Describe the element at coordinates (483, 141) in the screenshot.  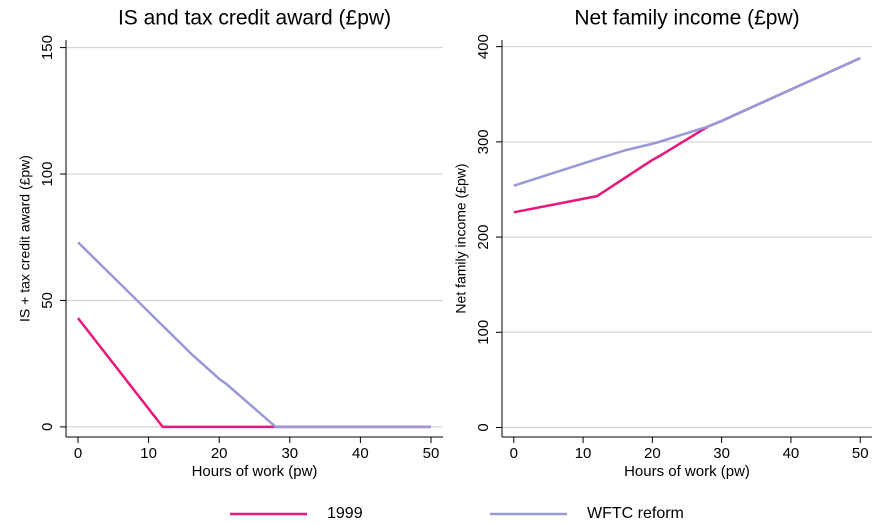
I see `y-tick-label: 300` at that location.